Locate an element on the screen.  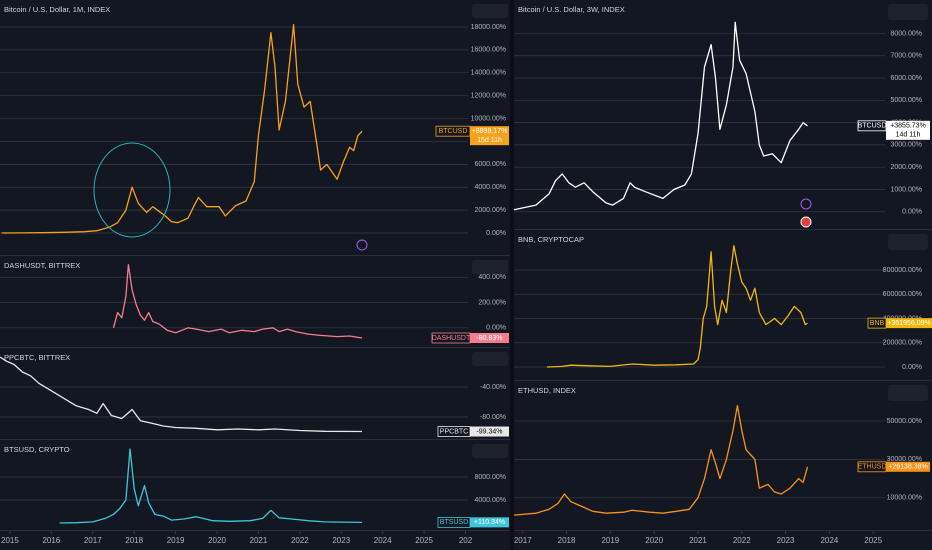
y-tick-label: -40.00% is located at coordinates (493, 387).